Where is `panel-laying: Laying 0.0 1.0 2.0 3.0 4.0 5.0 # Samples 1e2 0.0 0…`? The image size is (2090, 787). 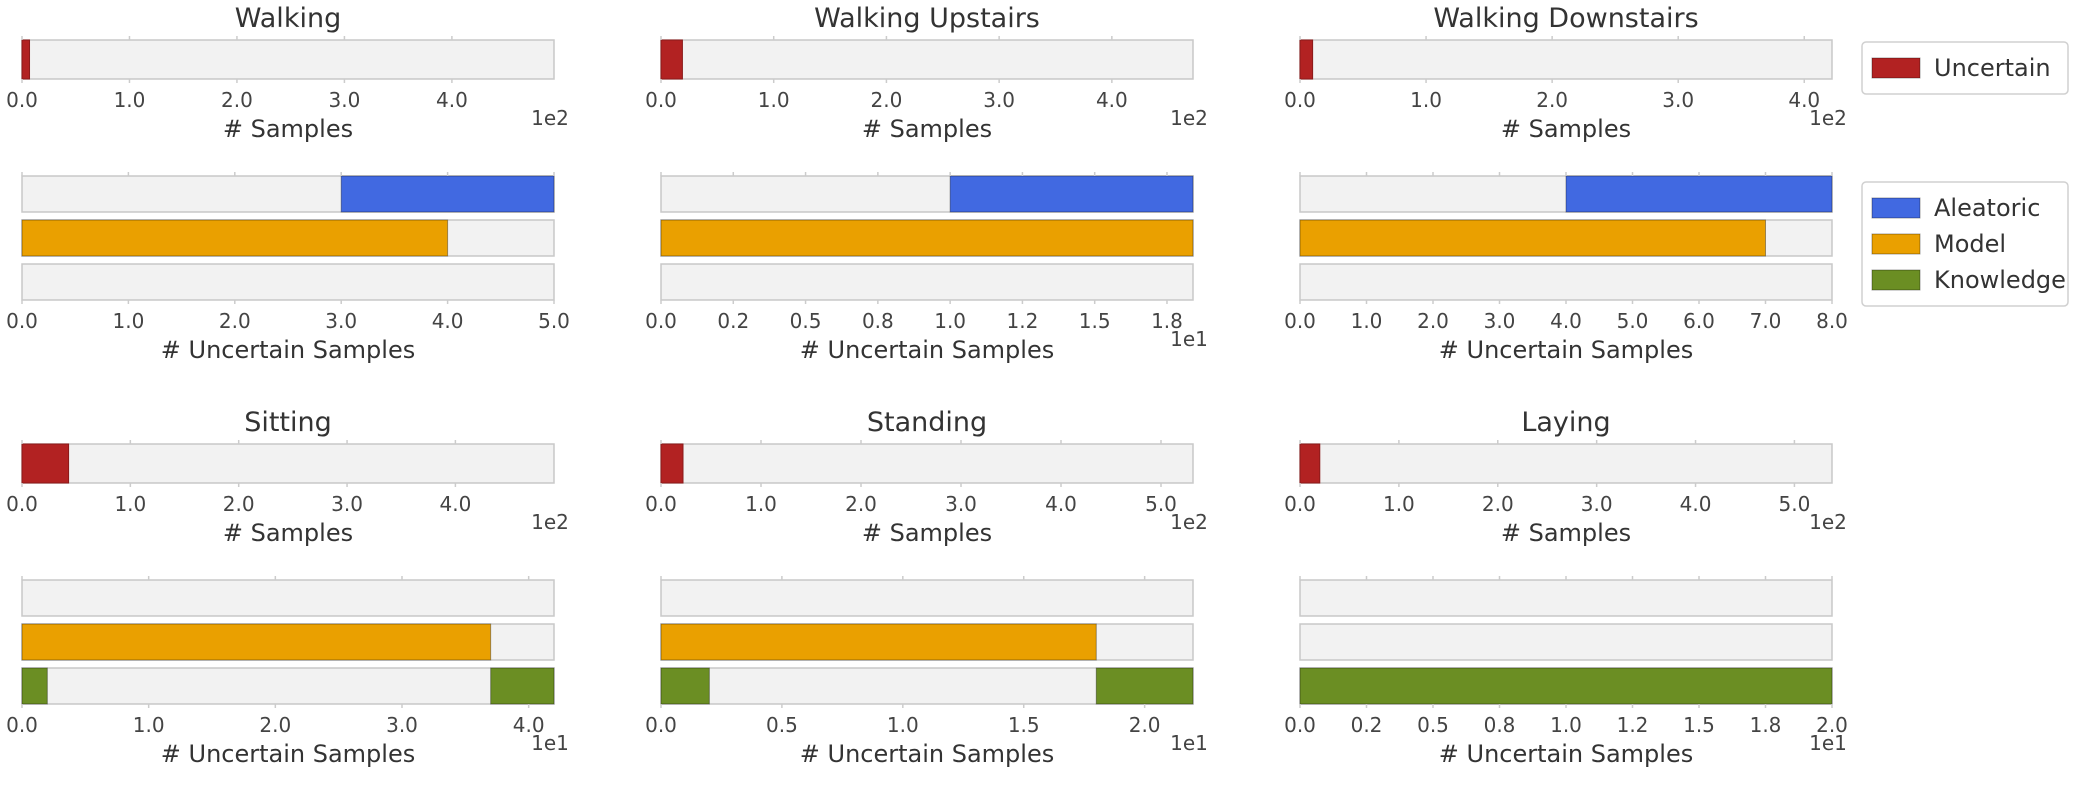
panel-laying: Laying 0.0 1.0 2.0 3.0 4.0 5.0 # Samples 1e2 0.0 0… is located at coordinates (1566, 587).